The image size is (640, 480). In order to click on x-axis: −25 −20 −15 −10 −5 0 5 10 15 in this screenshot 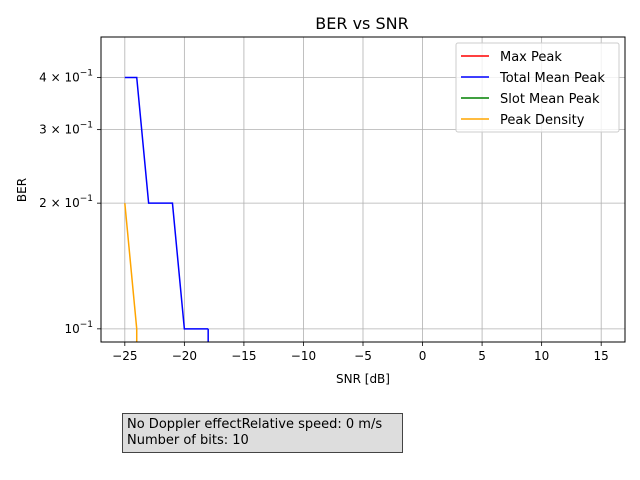, I will do `click(360, 352)`.